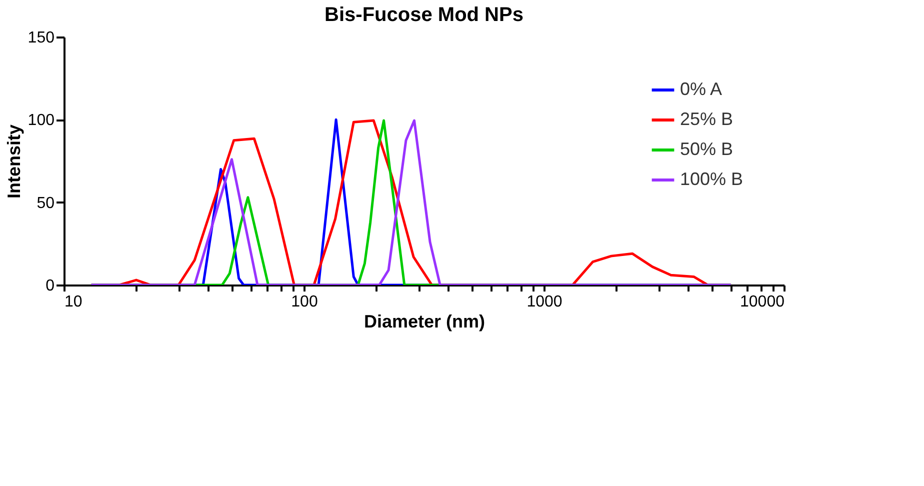 The image size is (924, 486). I want to click on x-tick-label: 10000, so click(762, 302).